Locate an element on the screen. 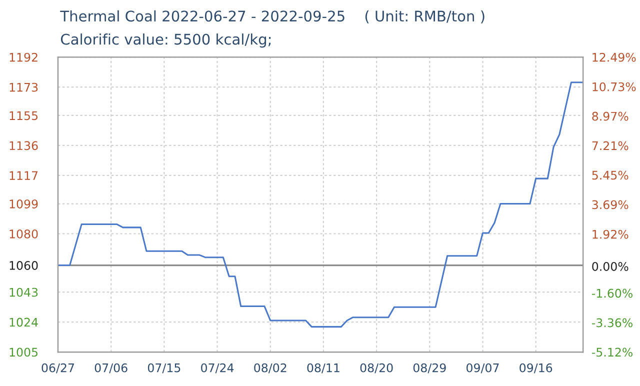 This screenshot has height=386, width=640. x-tick-label: 07/06 is located at coordinates (111, 368).